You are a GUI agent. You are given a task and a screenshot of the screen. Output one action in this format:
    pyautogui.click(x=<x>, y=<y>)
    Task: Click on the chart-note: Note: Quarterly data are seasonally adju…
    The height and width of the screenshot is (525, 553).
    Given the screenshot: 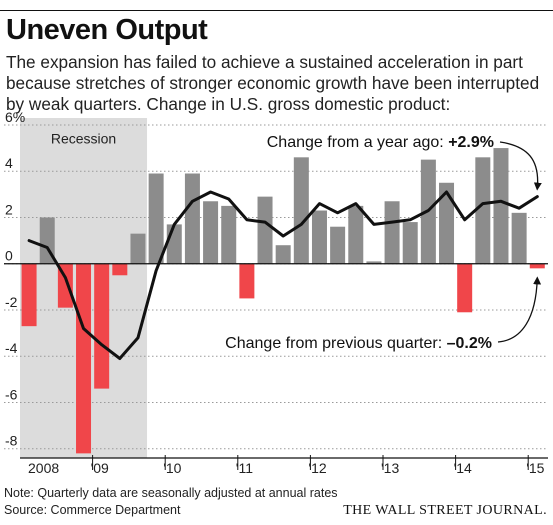 What is the action you would take?
    pyautogui.click(x=171, y=493)
    